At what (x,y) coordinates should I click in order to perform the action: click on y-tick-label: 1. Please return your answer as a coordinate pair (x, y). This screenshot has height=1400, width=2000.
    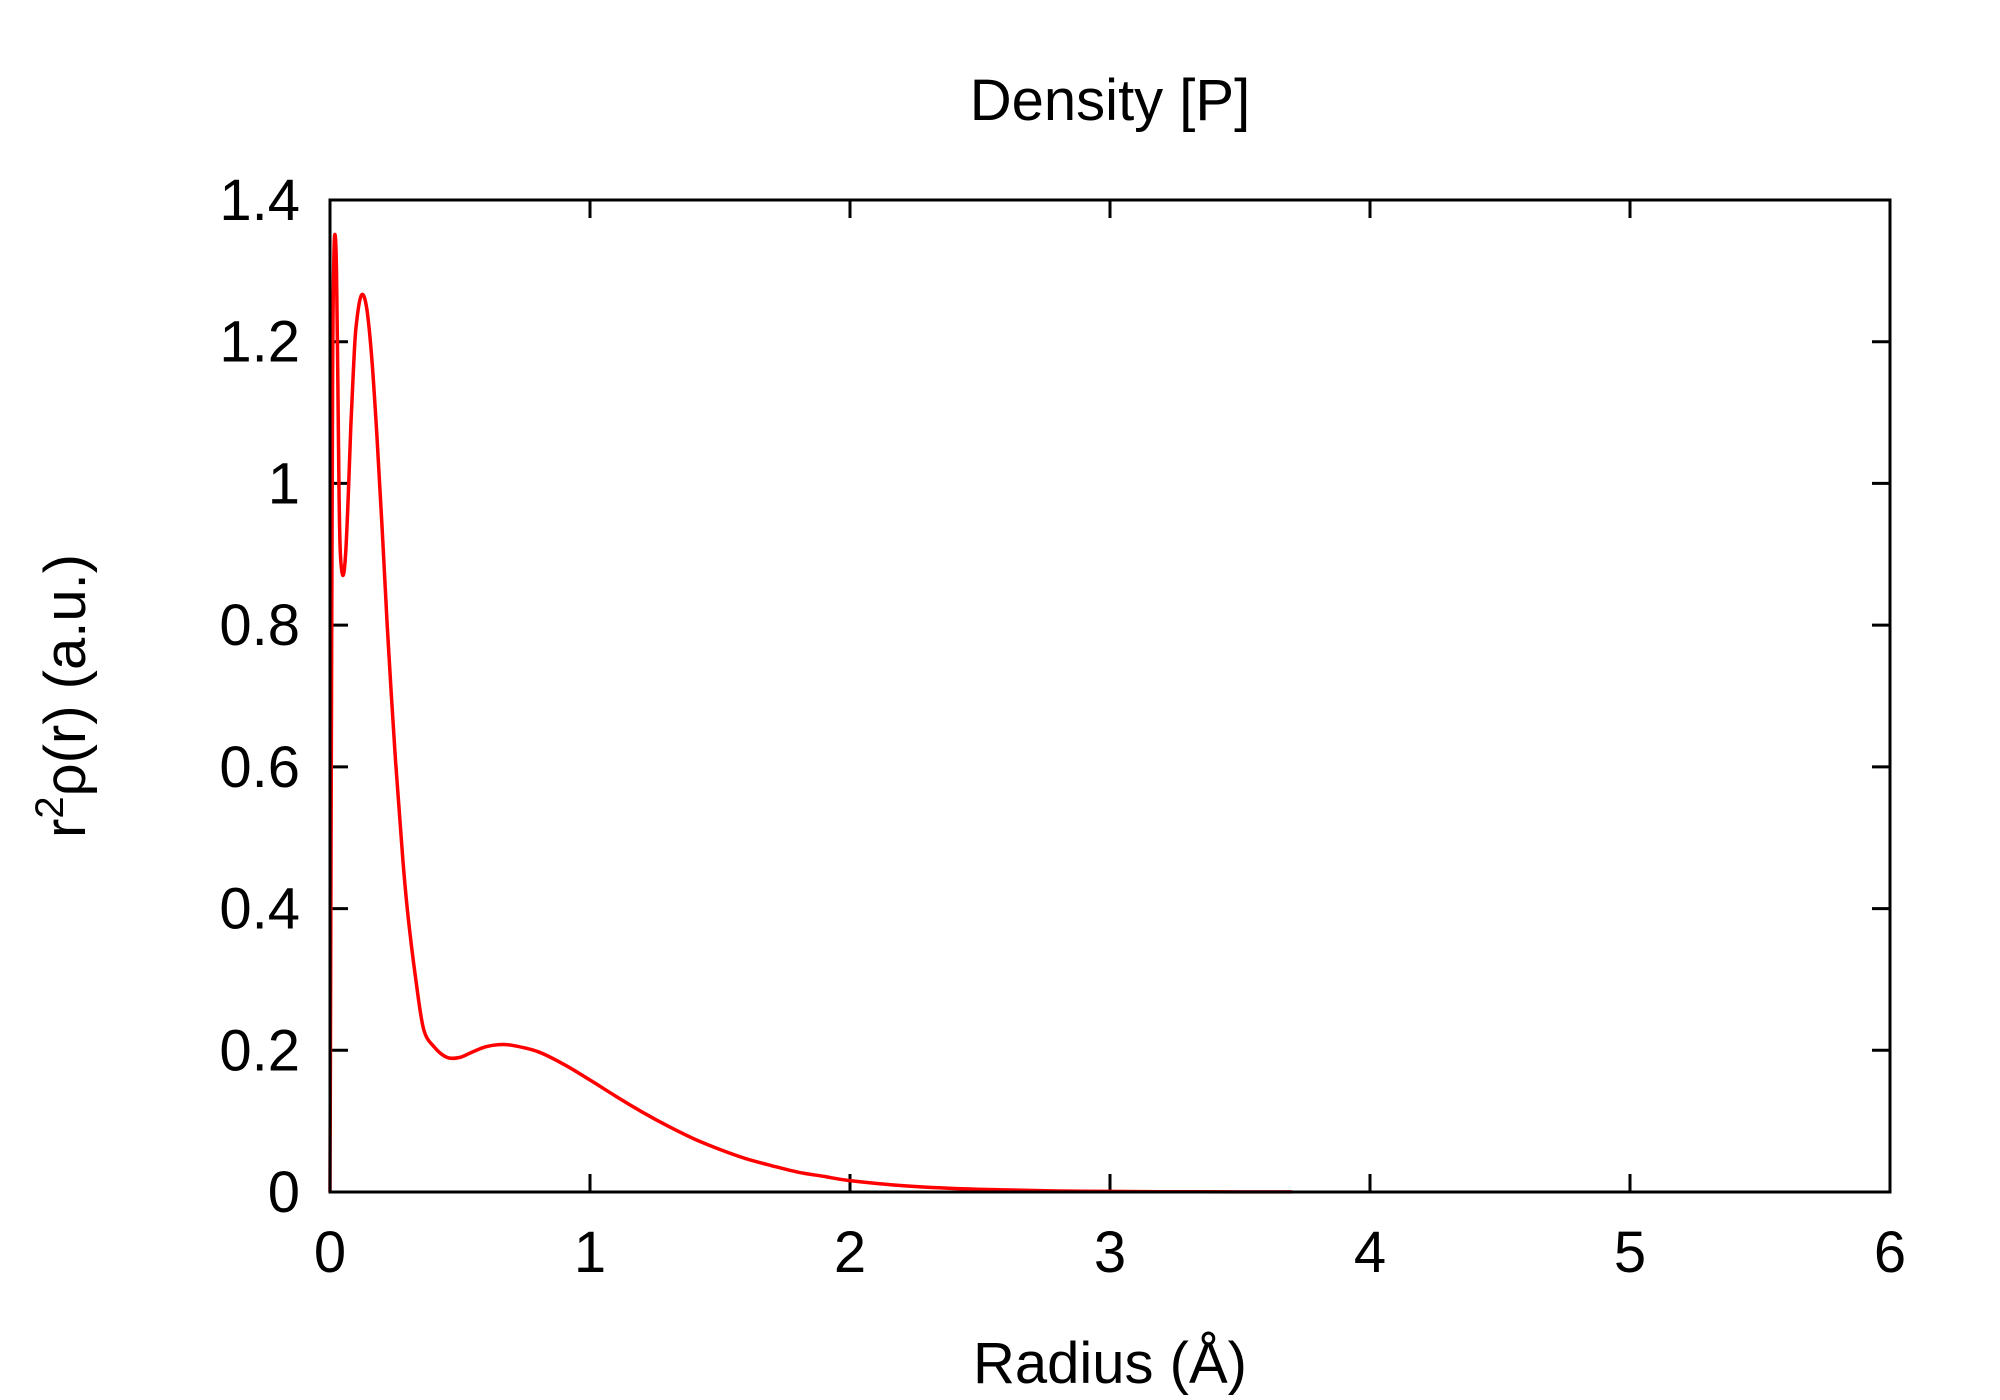
    Looking at the image, I should click on (284, 483).